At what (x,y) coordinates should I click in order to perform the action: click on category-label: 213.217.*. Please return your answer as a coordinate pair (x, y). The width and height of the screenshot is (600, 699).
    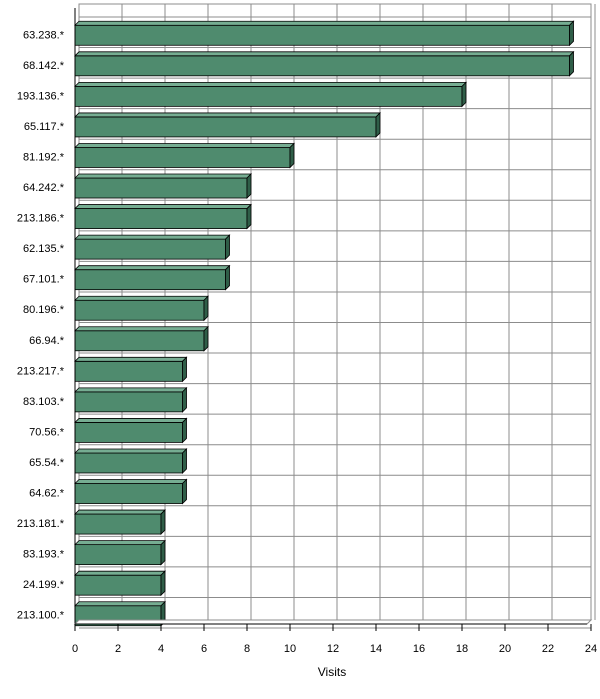
    Looking at the image, I should click on (41, 371).